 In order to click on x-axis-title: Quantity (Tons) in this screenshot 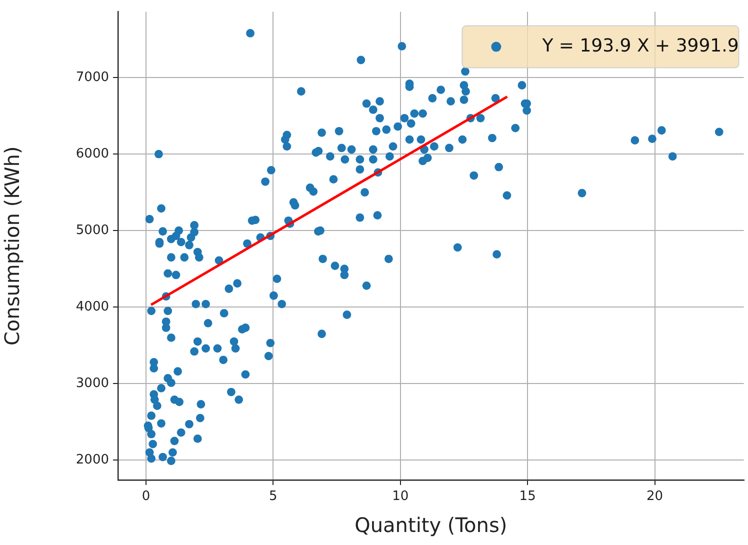, I will do `click(431, 525)`.